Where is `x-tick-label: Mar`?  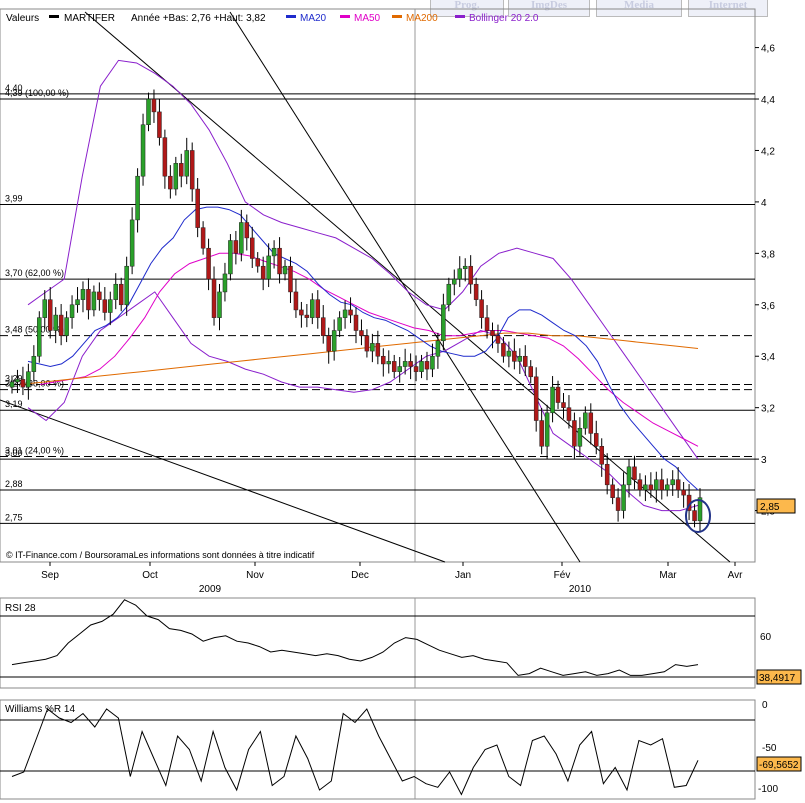
x-tick-label: Mar is located at coordinates (668, 575).